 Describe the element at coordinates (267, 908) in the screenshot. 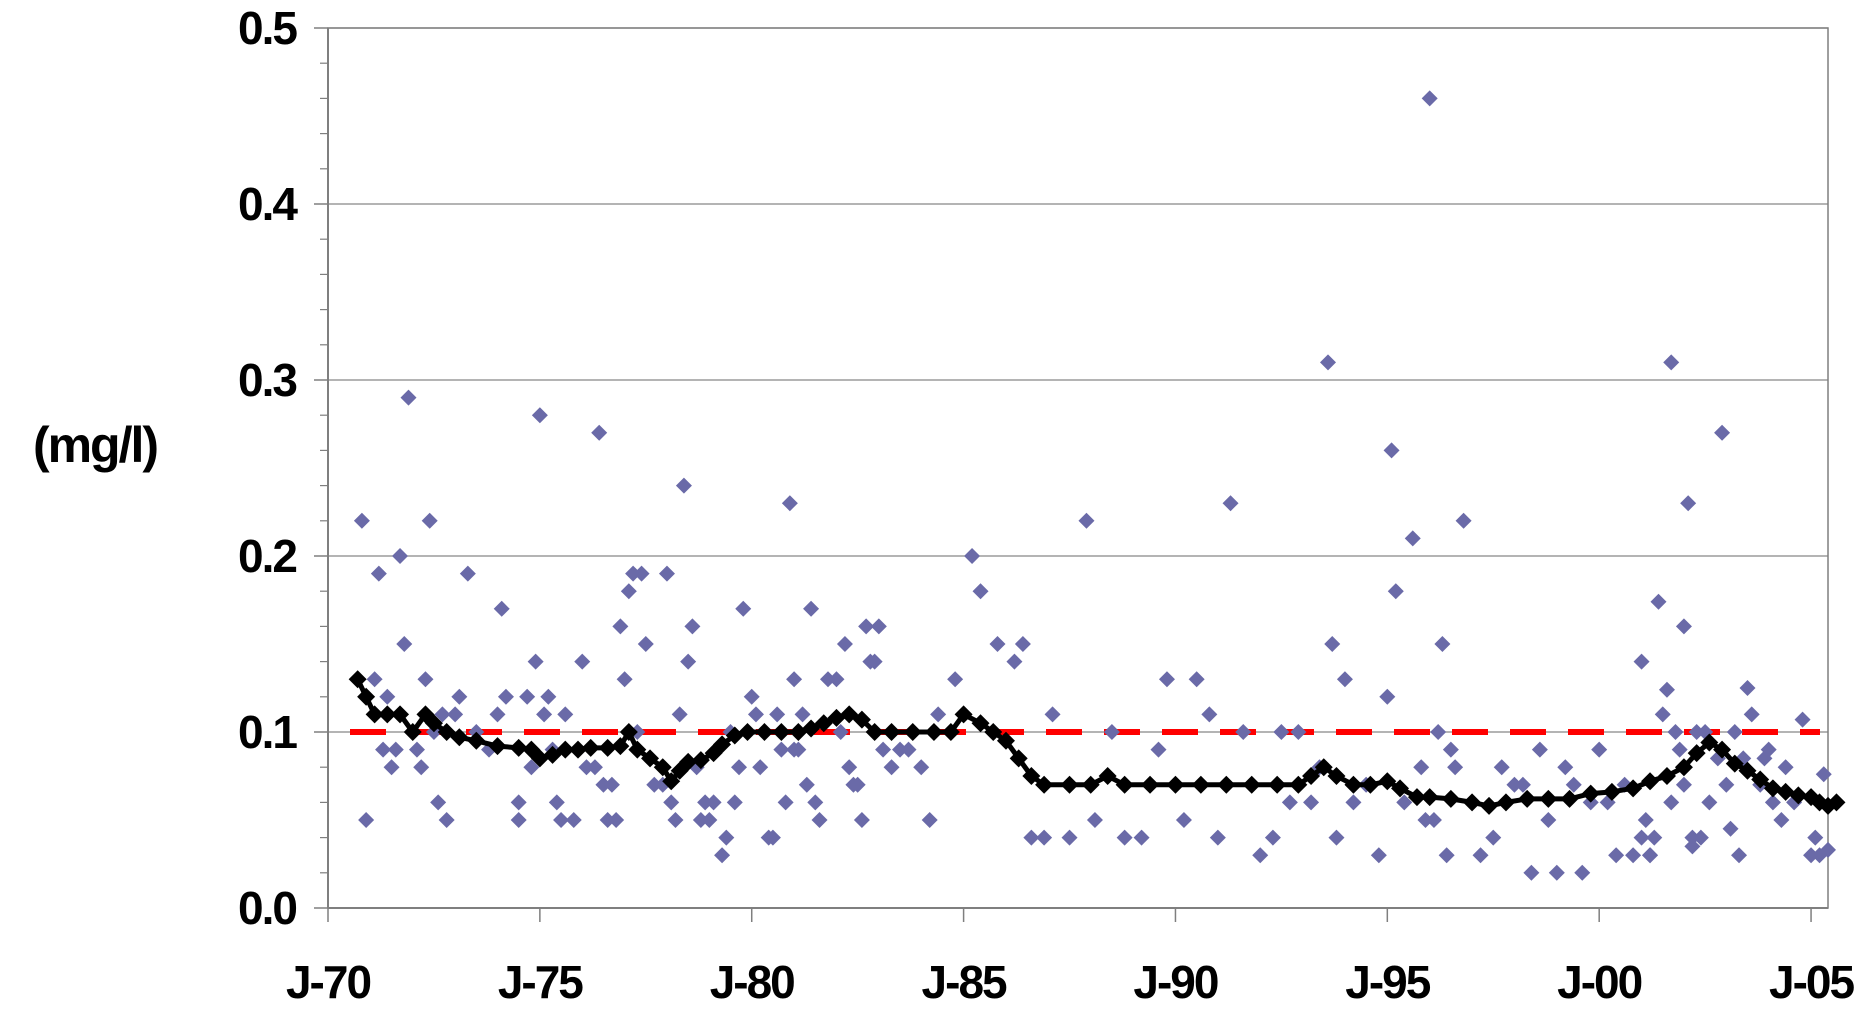

I see `y-tick-label: 0.0` at that location.